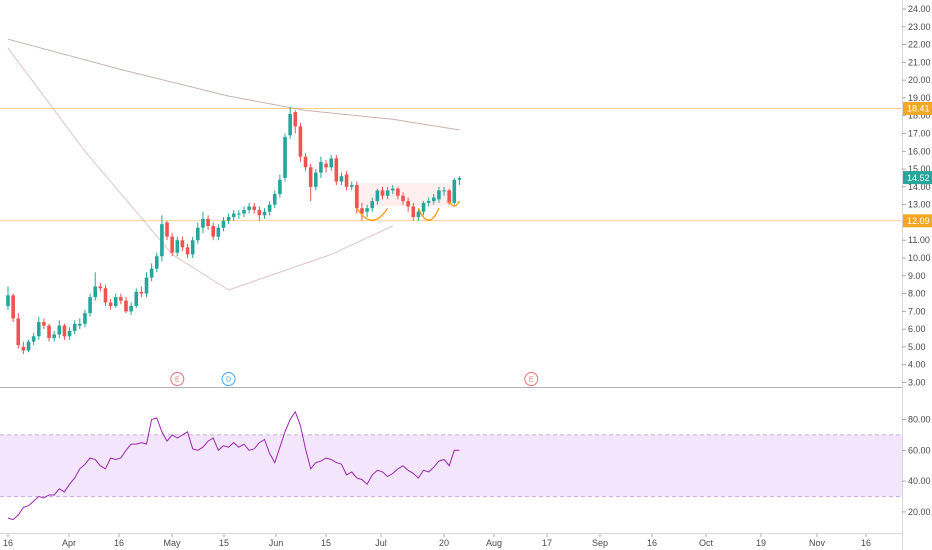 The height and width of the screenshot is (550, 932). I want to click on rsi-line, so click(233, 465).